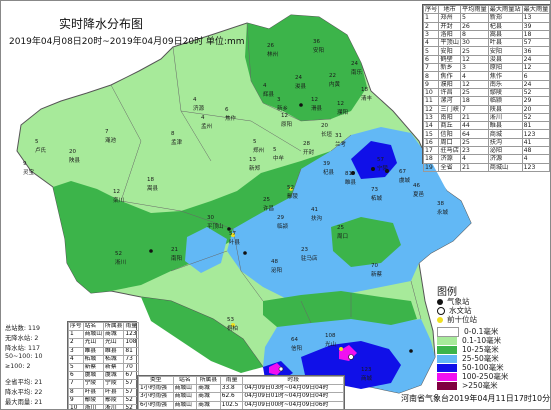 The height and width of the screenshot is (410, 551). Describe the element at coordinates (447, 358) in the screenshot. I see `legend-swatch` at that location.